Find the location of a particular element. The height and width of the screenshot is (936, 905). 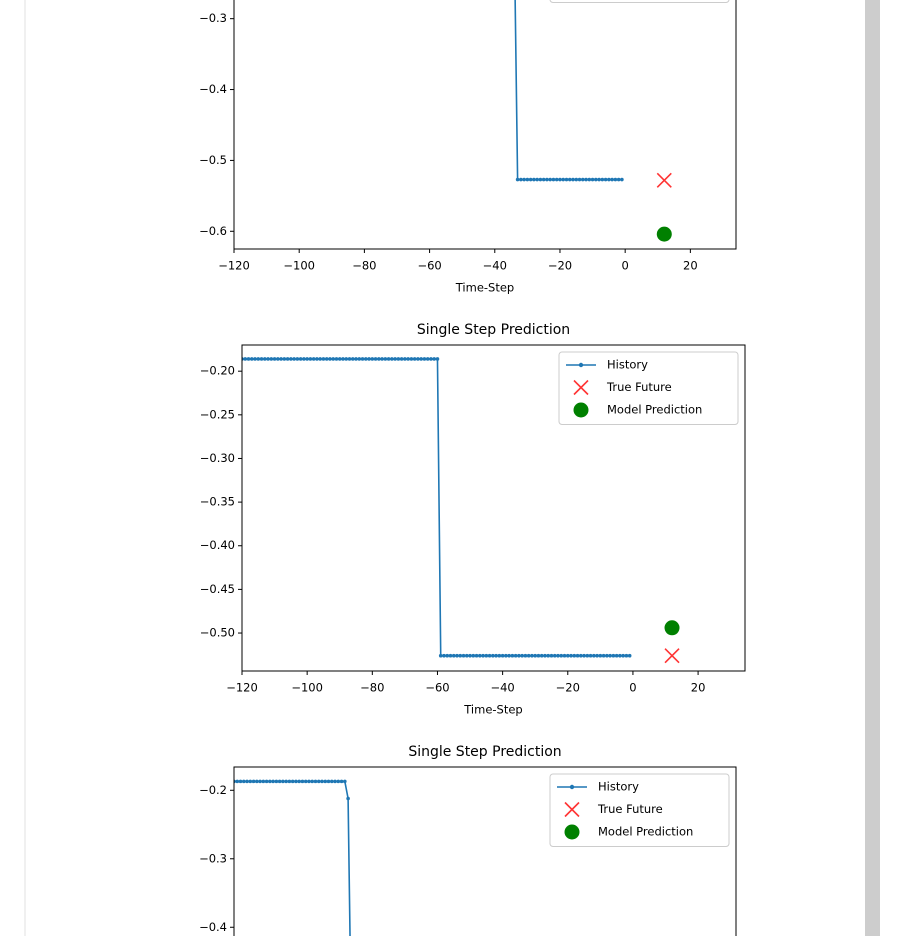

y-tick-label: −0.45 is located at coordinates (217, 589).